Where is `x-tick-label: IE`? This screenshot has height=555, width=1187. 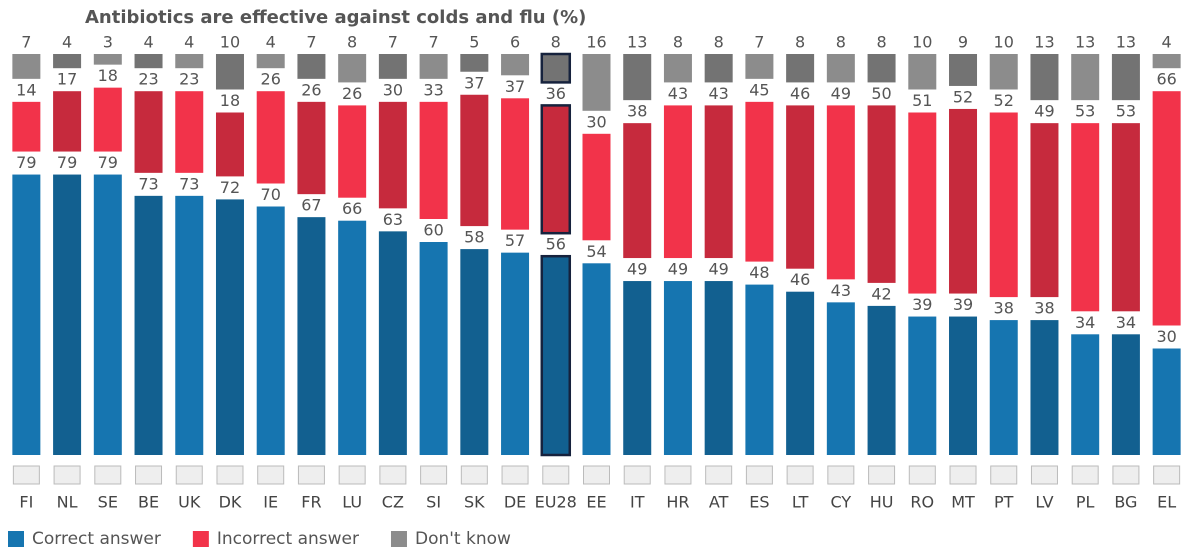
x-tick-label: IE is located at coordinates (270, 502).